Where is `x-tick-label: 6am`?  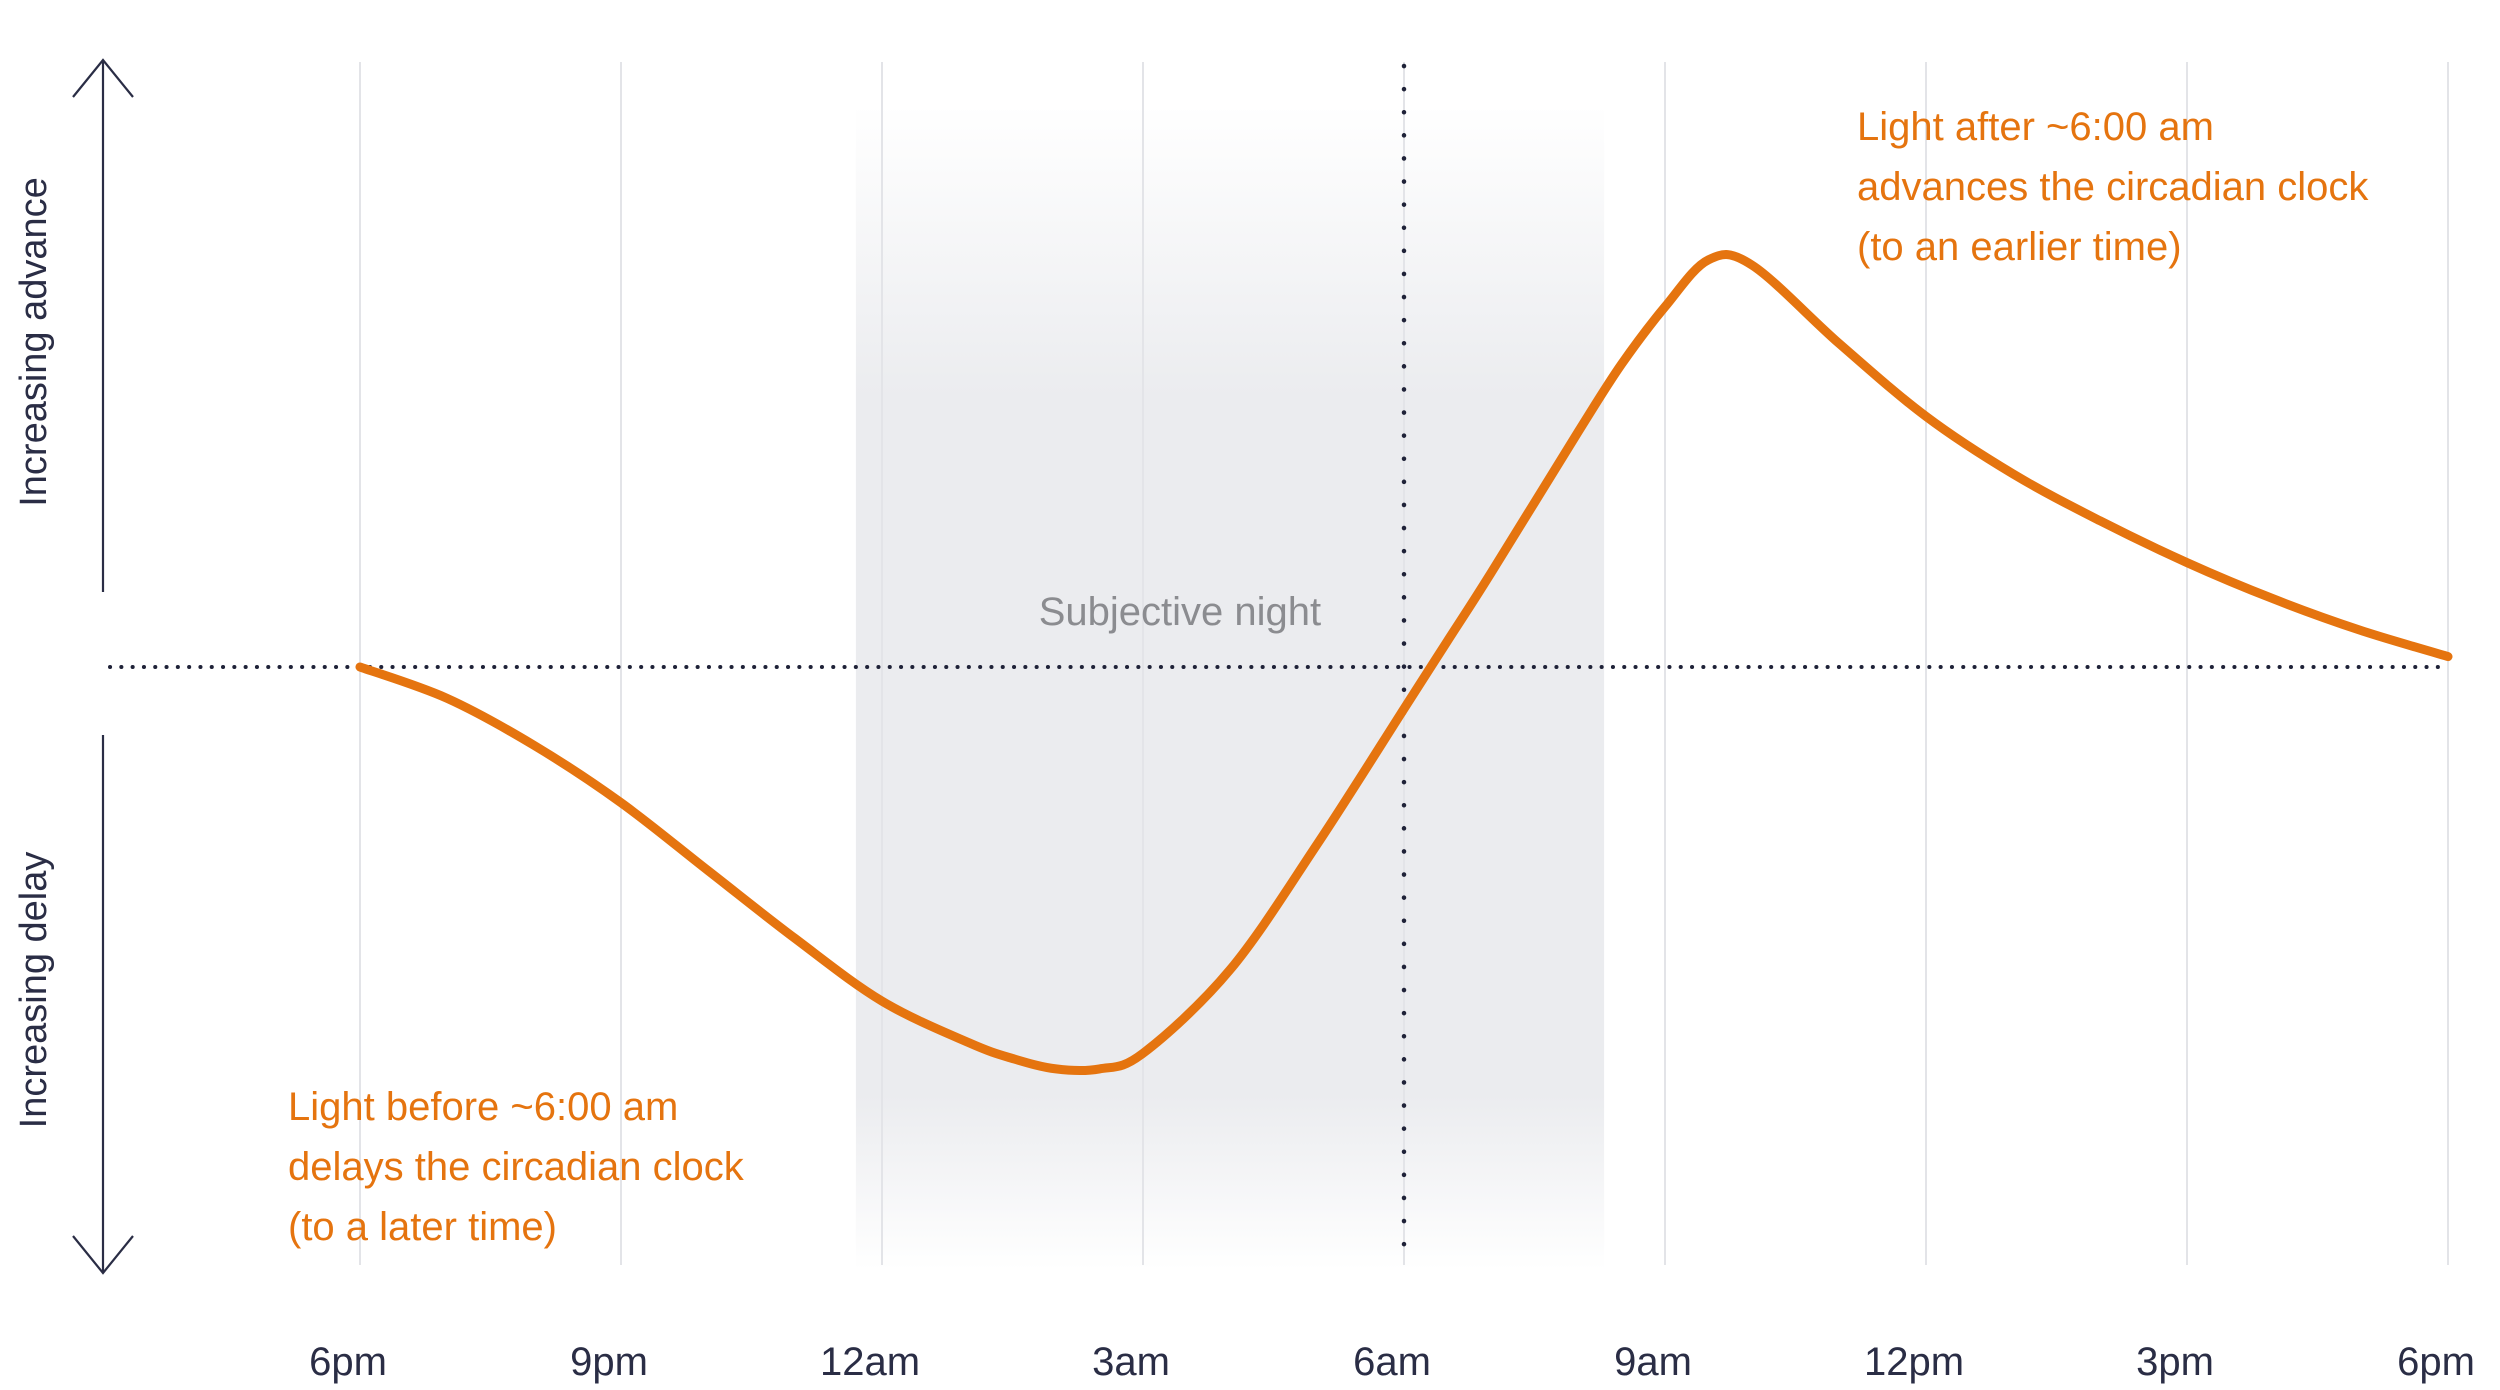
x-tick-label: 6am is located at coordinates (1392, 1362).